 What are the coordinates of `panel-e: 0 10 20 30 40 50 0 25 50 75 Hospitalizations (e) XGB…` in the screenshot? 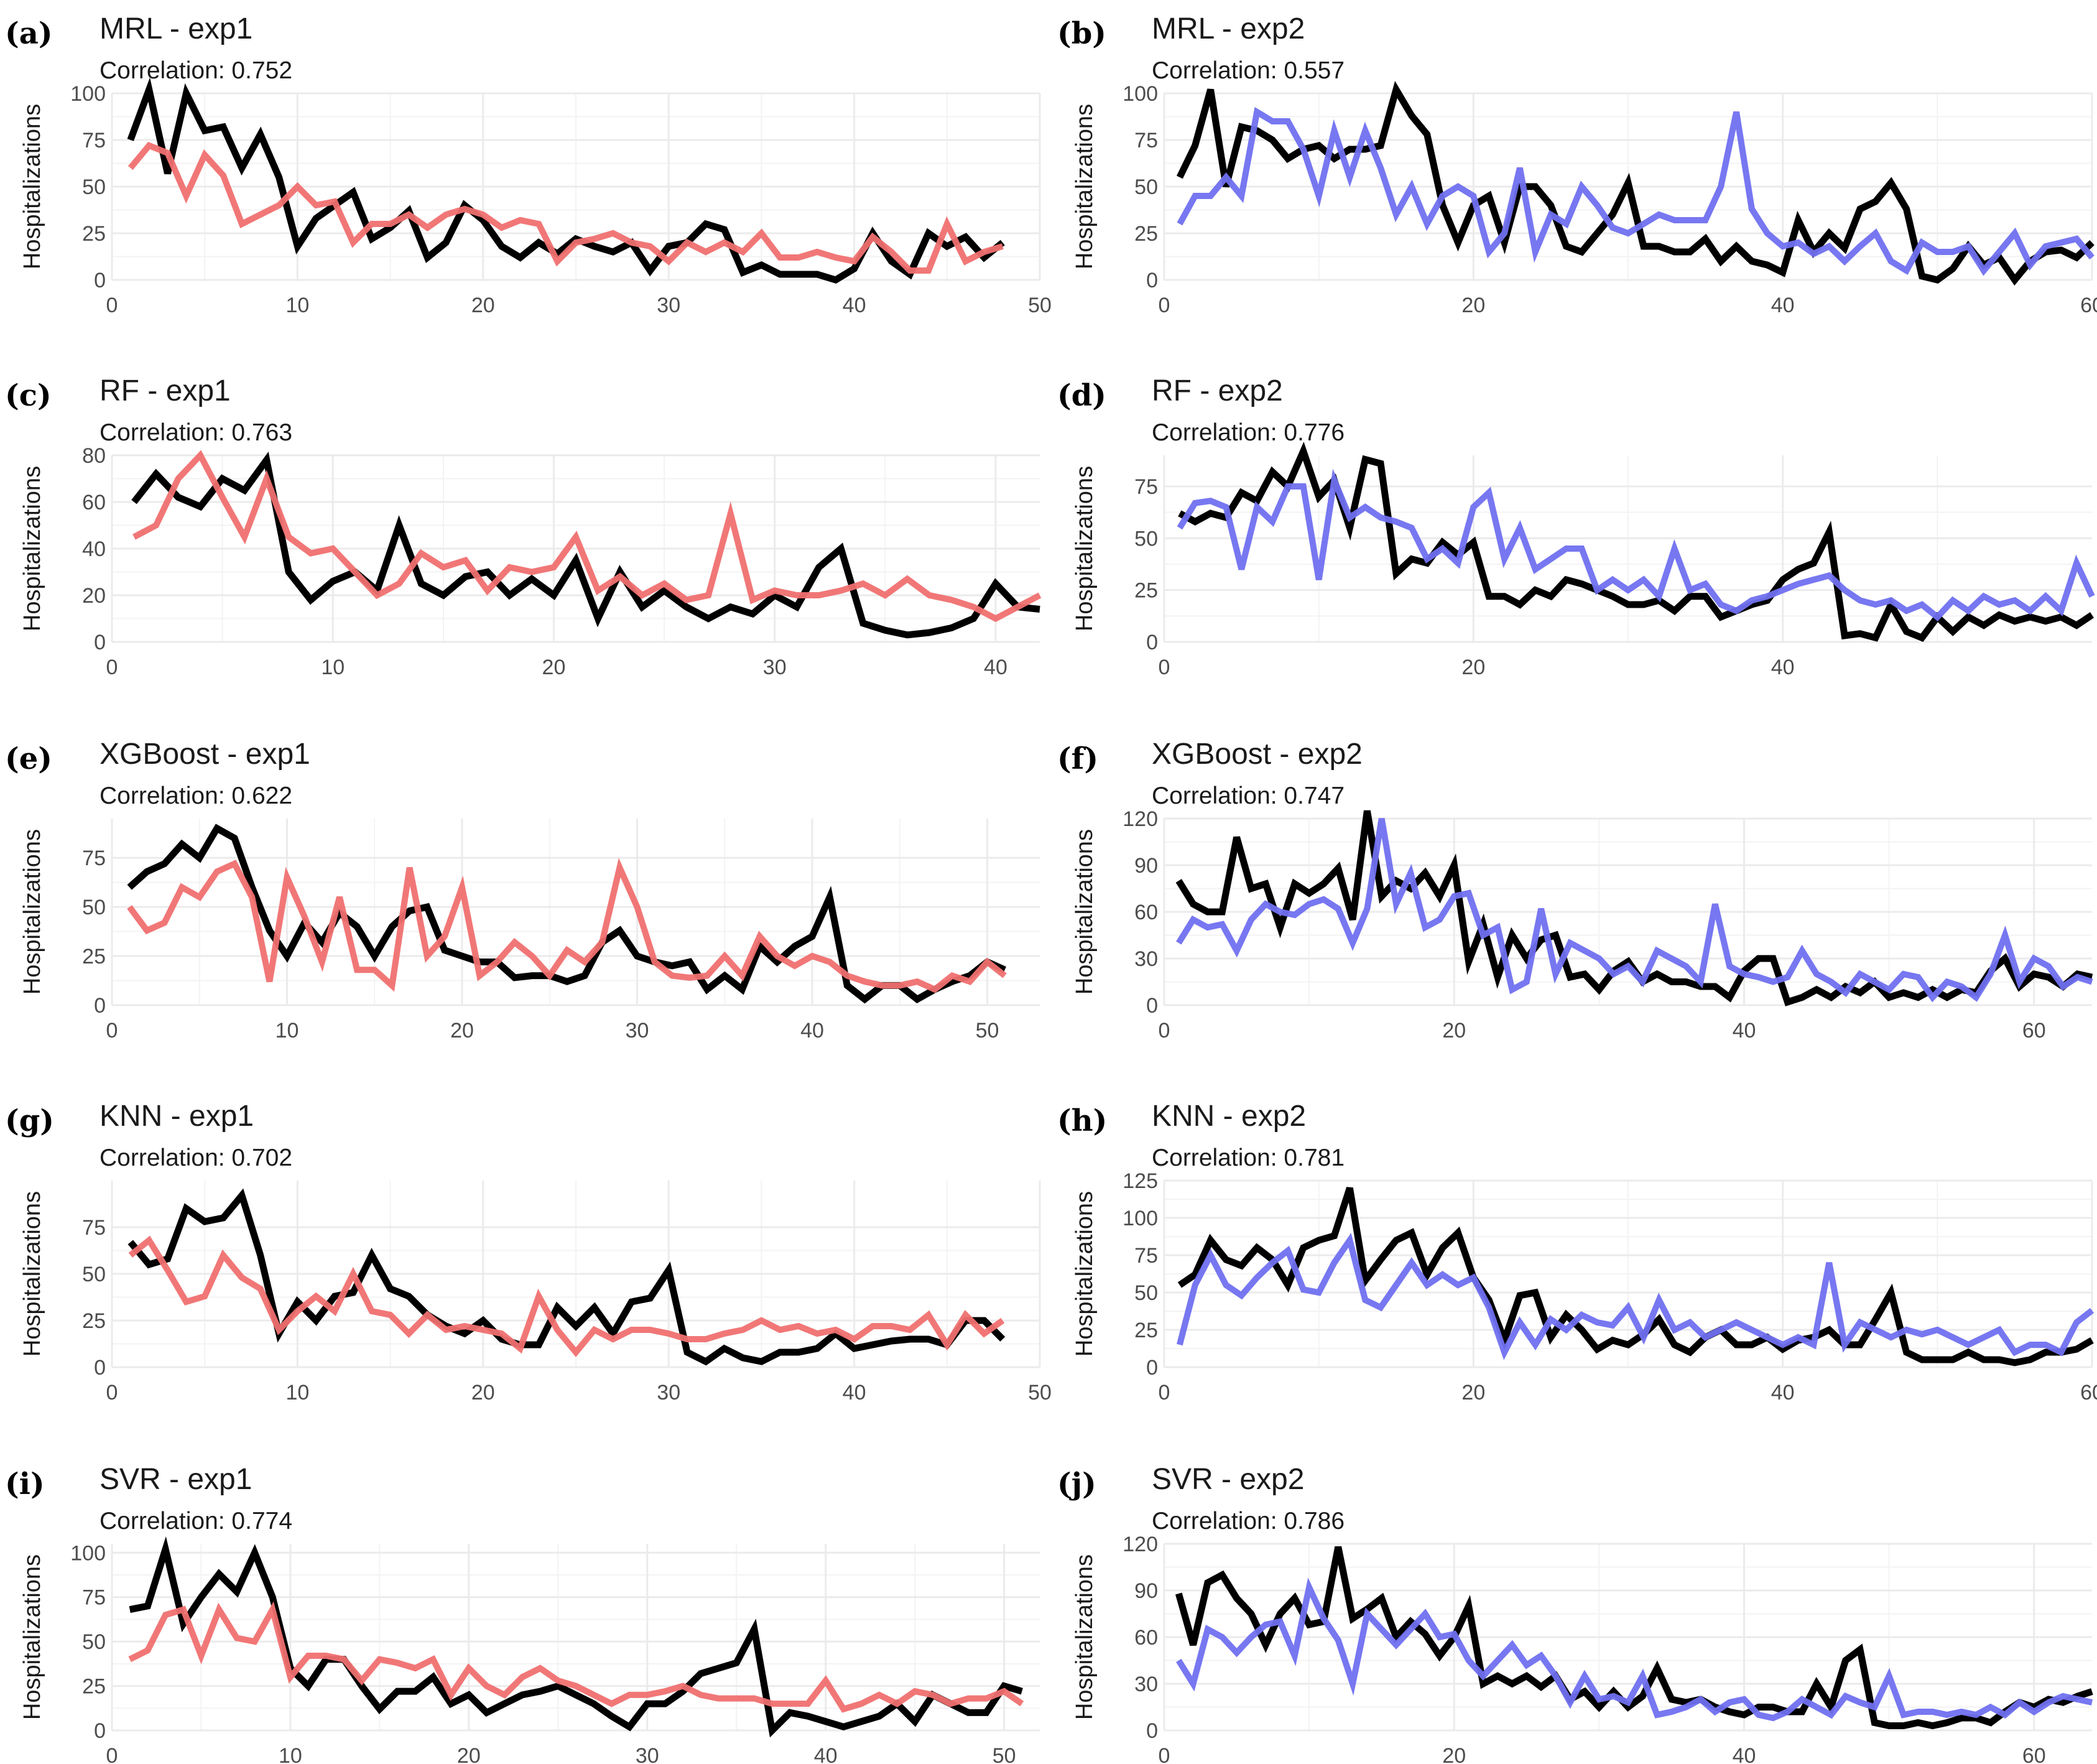 It's located at (522, 890).